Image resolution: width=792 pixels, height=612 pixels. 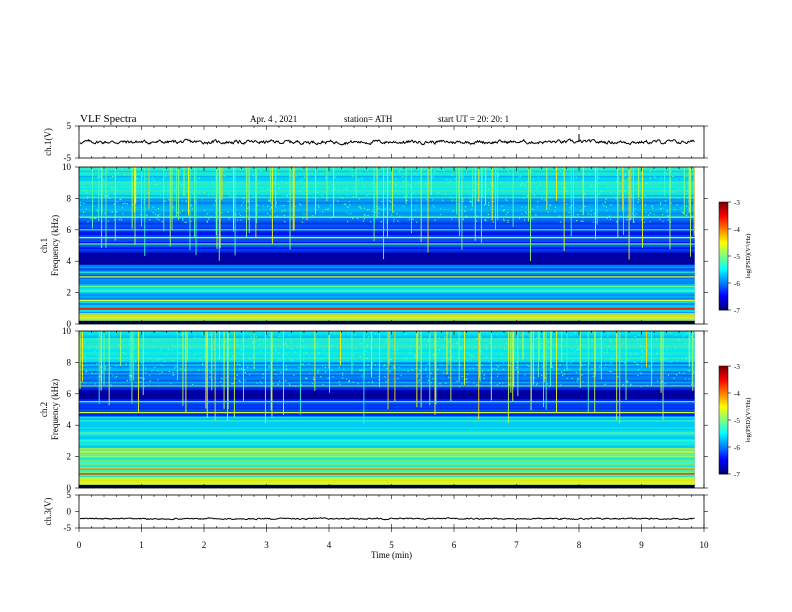 I want to click on ch2-spectrogram-colorbar-tick: -6, so click(x=737, y=448).